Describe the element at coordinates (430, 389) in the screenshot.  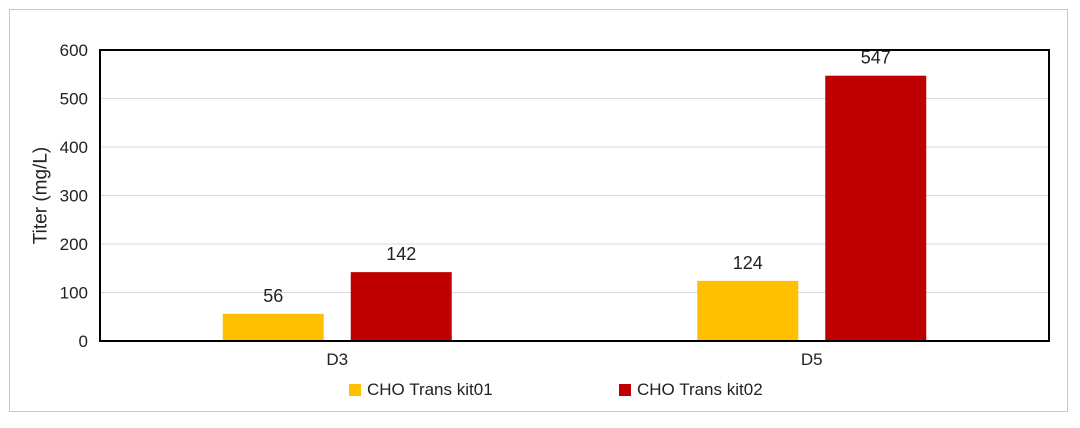
I see `legend-label: CHO Trans kit01` at that location.